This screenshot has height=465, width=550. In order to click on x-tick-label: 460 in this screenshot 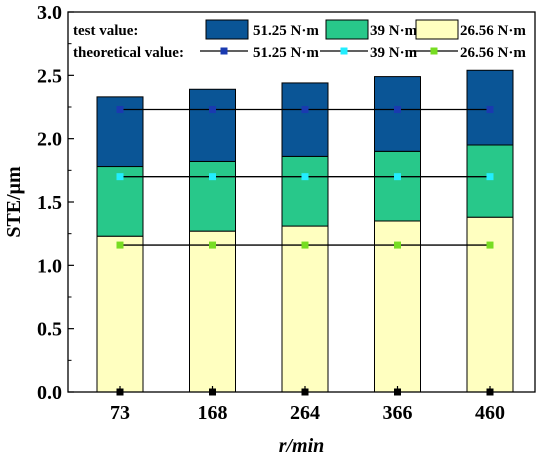, I will do `click(490, 413)`.